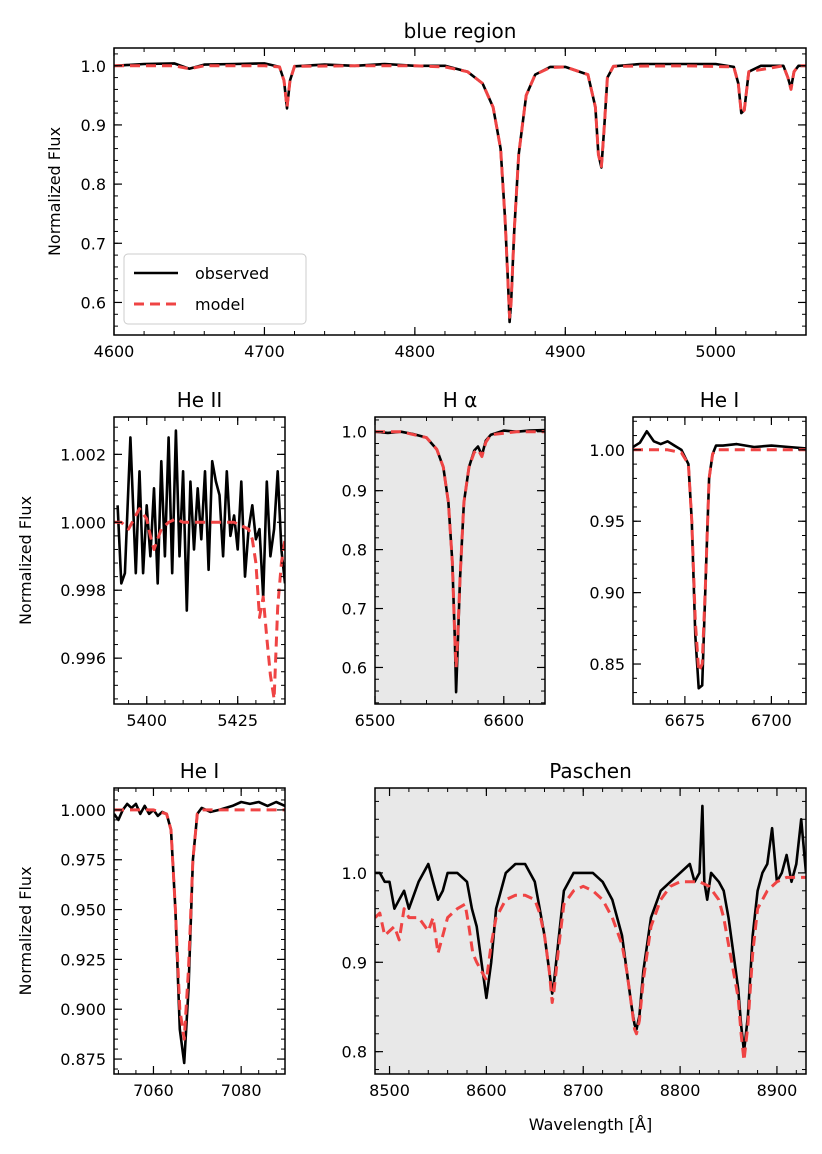 The image size is (822, 1154). Describe the element at coordinates (83, 1009) in the screenshot. I see `y-tick-label: 0.900` at that location.